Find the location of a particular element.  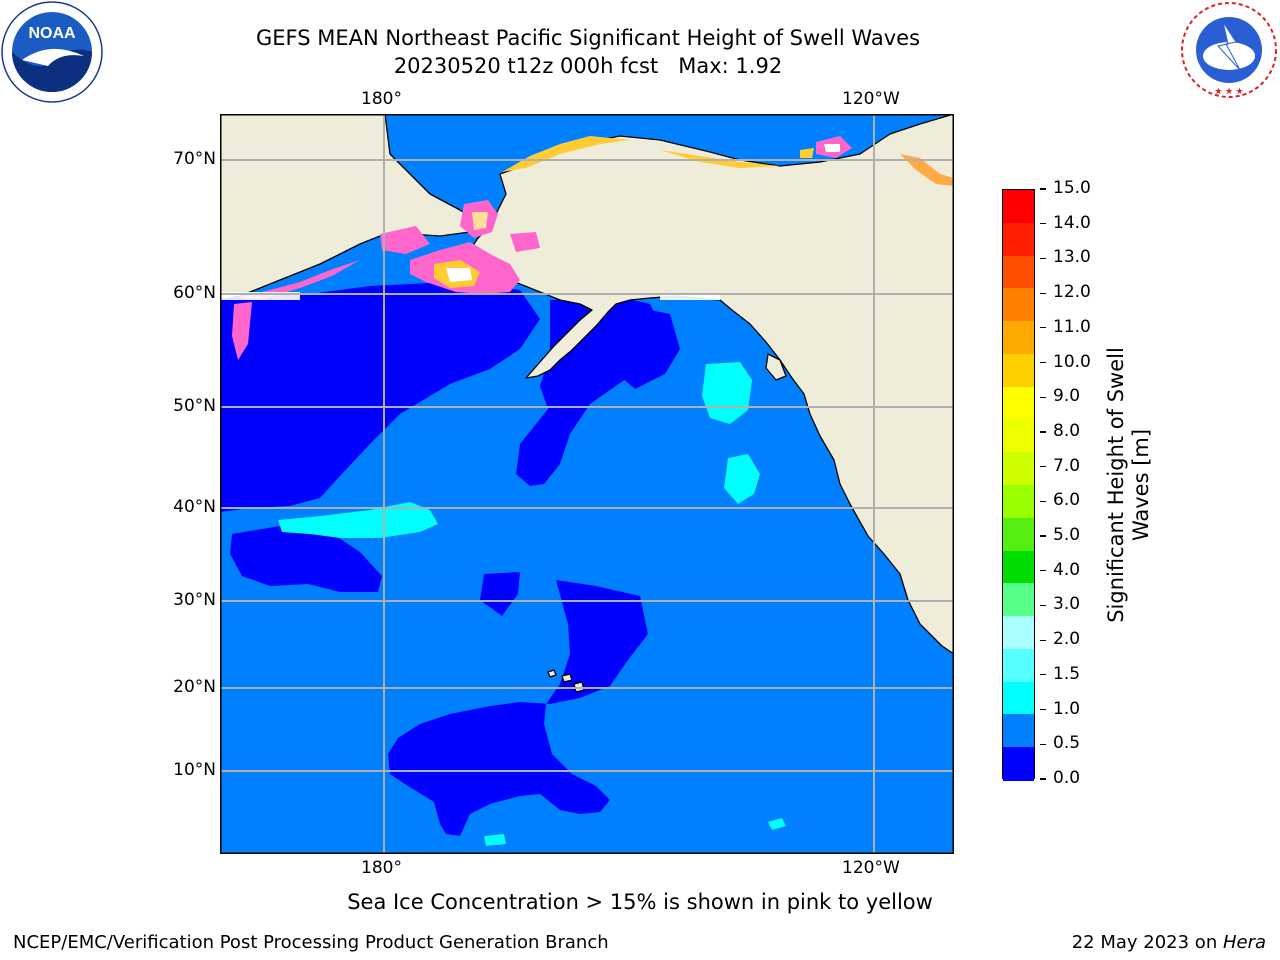

colorbar-tick-label: 2.0 is located at coordinates (1067, 639).